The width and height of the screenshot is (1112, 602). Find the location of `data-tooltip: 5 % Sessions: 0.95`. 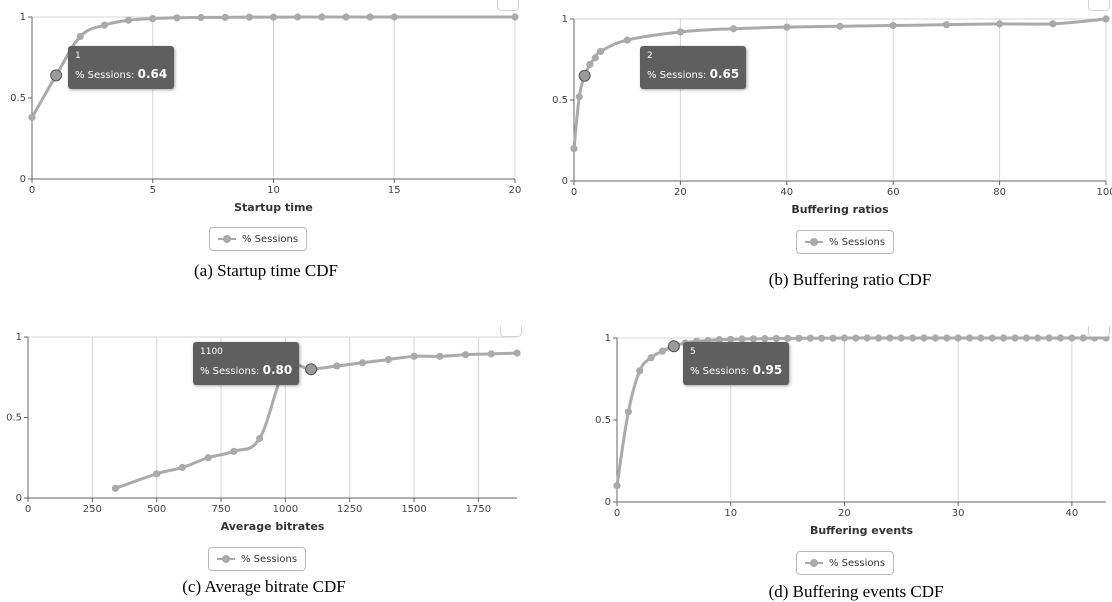

data-tooltip: 5 % Sessions: 0.95 is located at coordinates (736, 363).